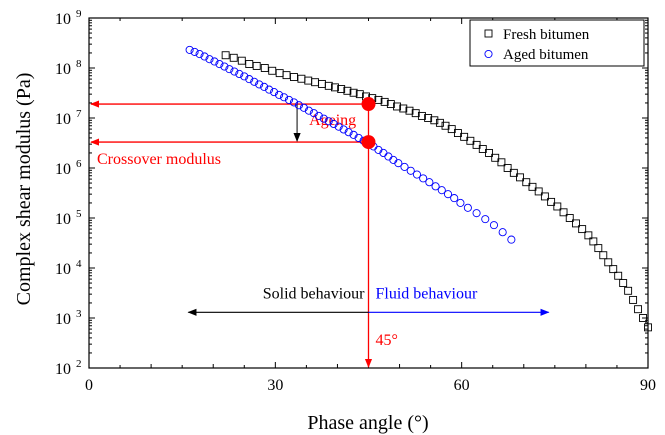  Describe the element at coordinates (79, 314) in the screenshot. I see `y-tick-exponent: 3` at that location.